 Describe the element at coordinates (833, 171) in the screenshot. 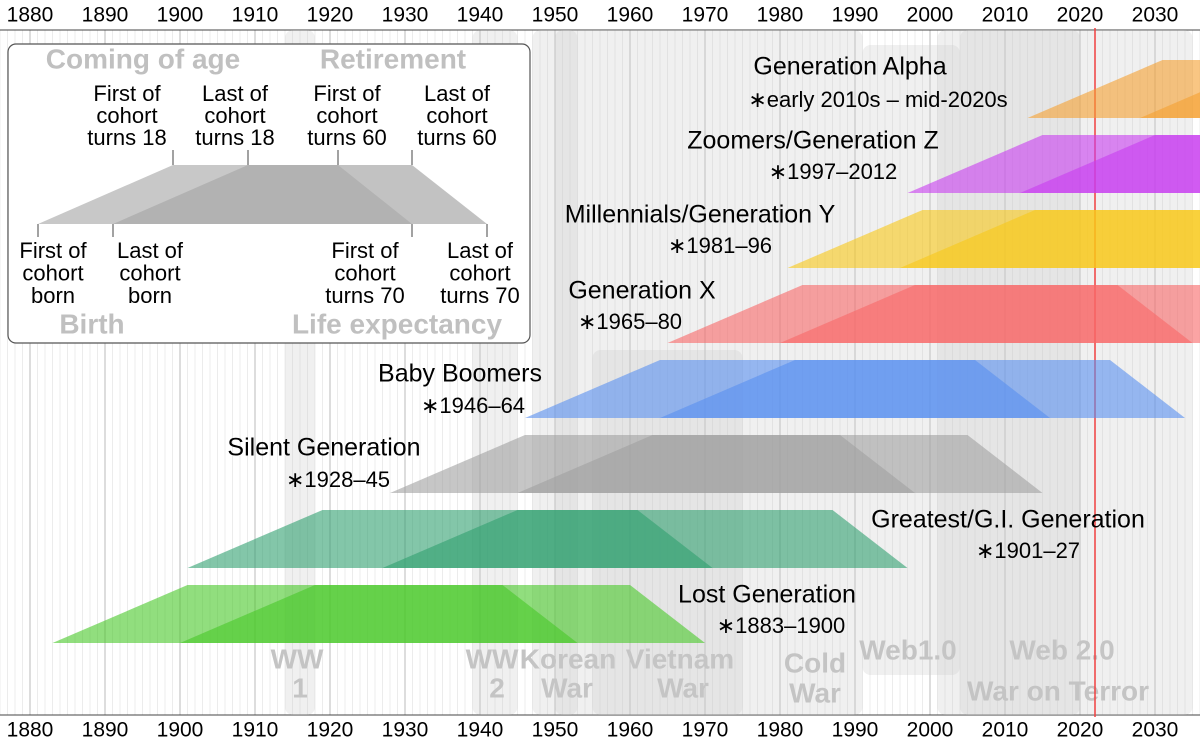

I see `generation-cohort: ∗1997–2012` at that location.